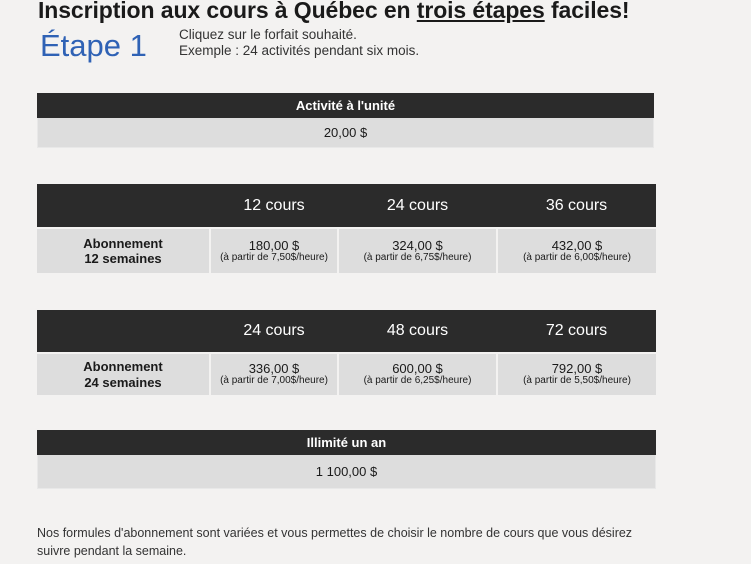 The image size is (751, 564). I want to click on plan-12-weeks-header-empty, so click(123, 206).